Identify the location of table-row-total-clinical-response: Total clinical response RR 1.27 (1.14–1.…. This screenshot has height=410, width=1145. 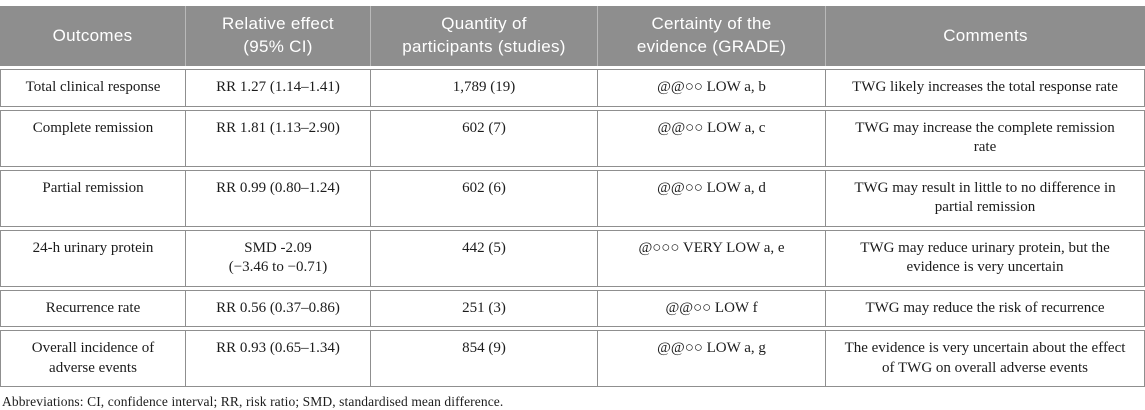
(572, 88).